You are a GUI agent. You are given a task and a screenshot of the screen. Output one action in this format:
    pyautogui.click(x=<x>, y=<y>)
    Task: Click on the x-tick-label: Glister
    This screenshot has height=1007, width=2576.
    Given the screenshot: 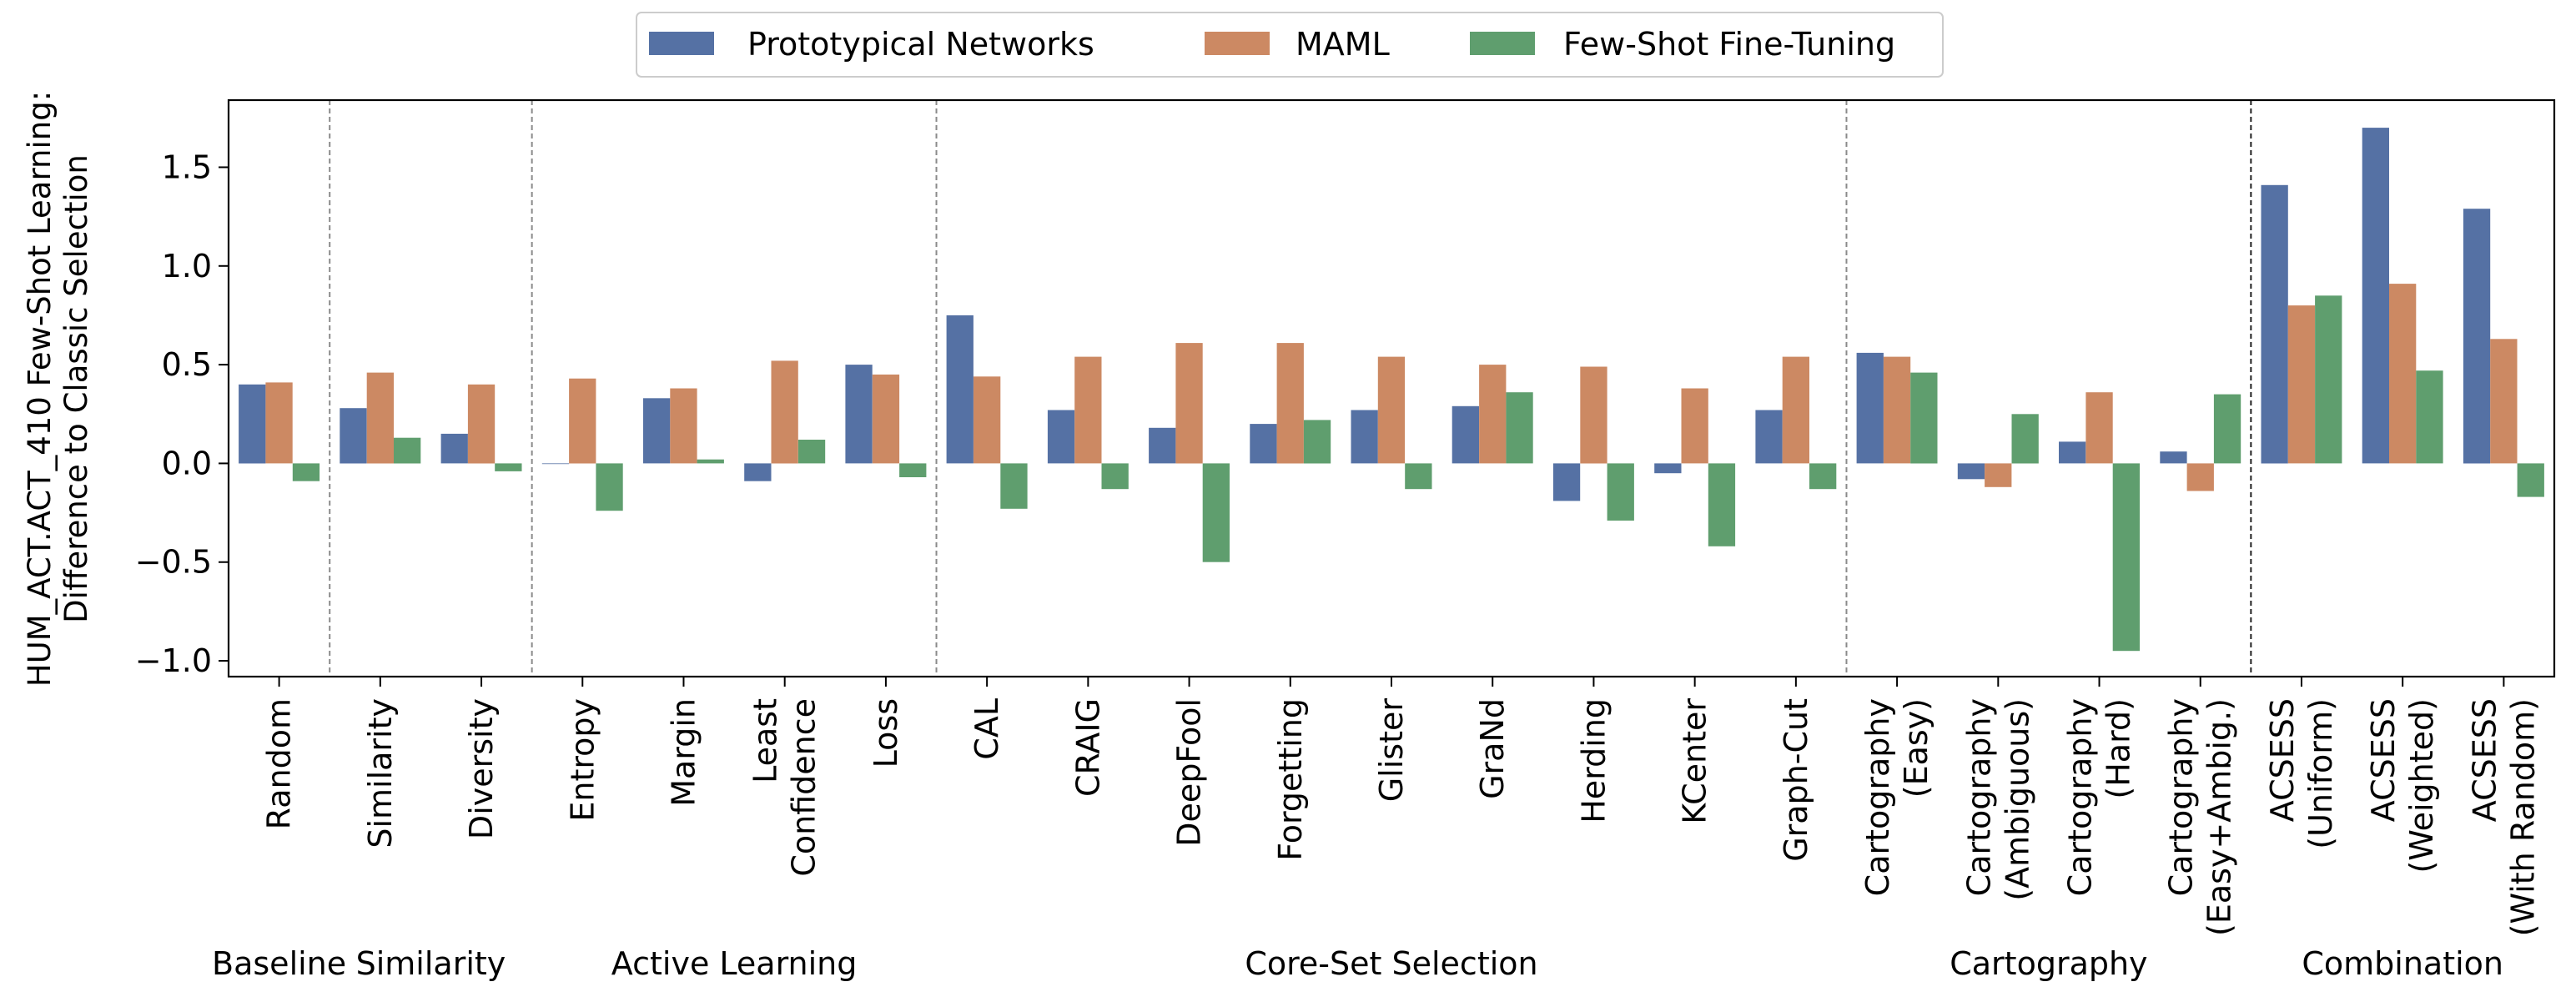 What is the action you would take?
    pyautogui.click(x=1391, y=750)
    